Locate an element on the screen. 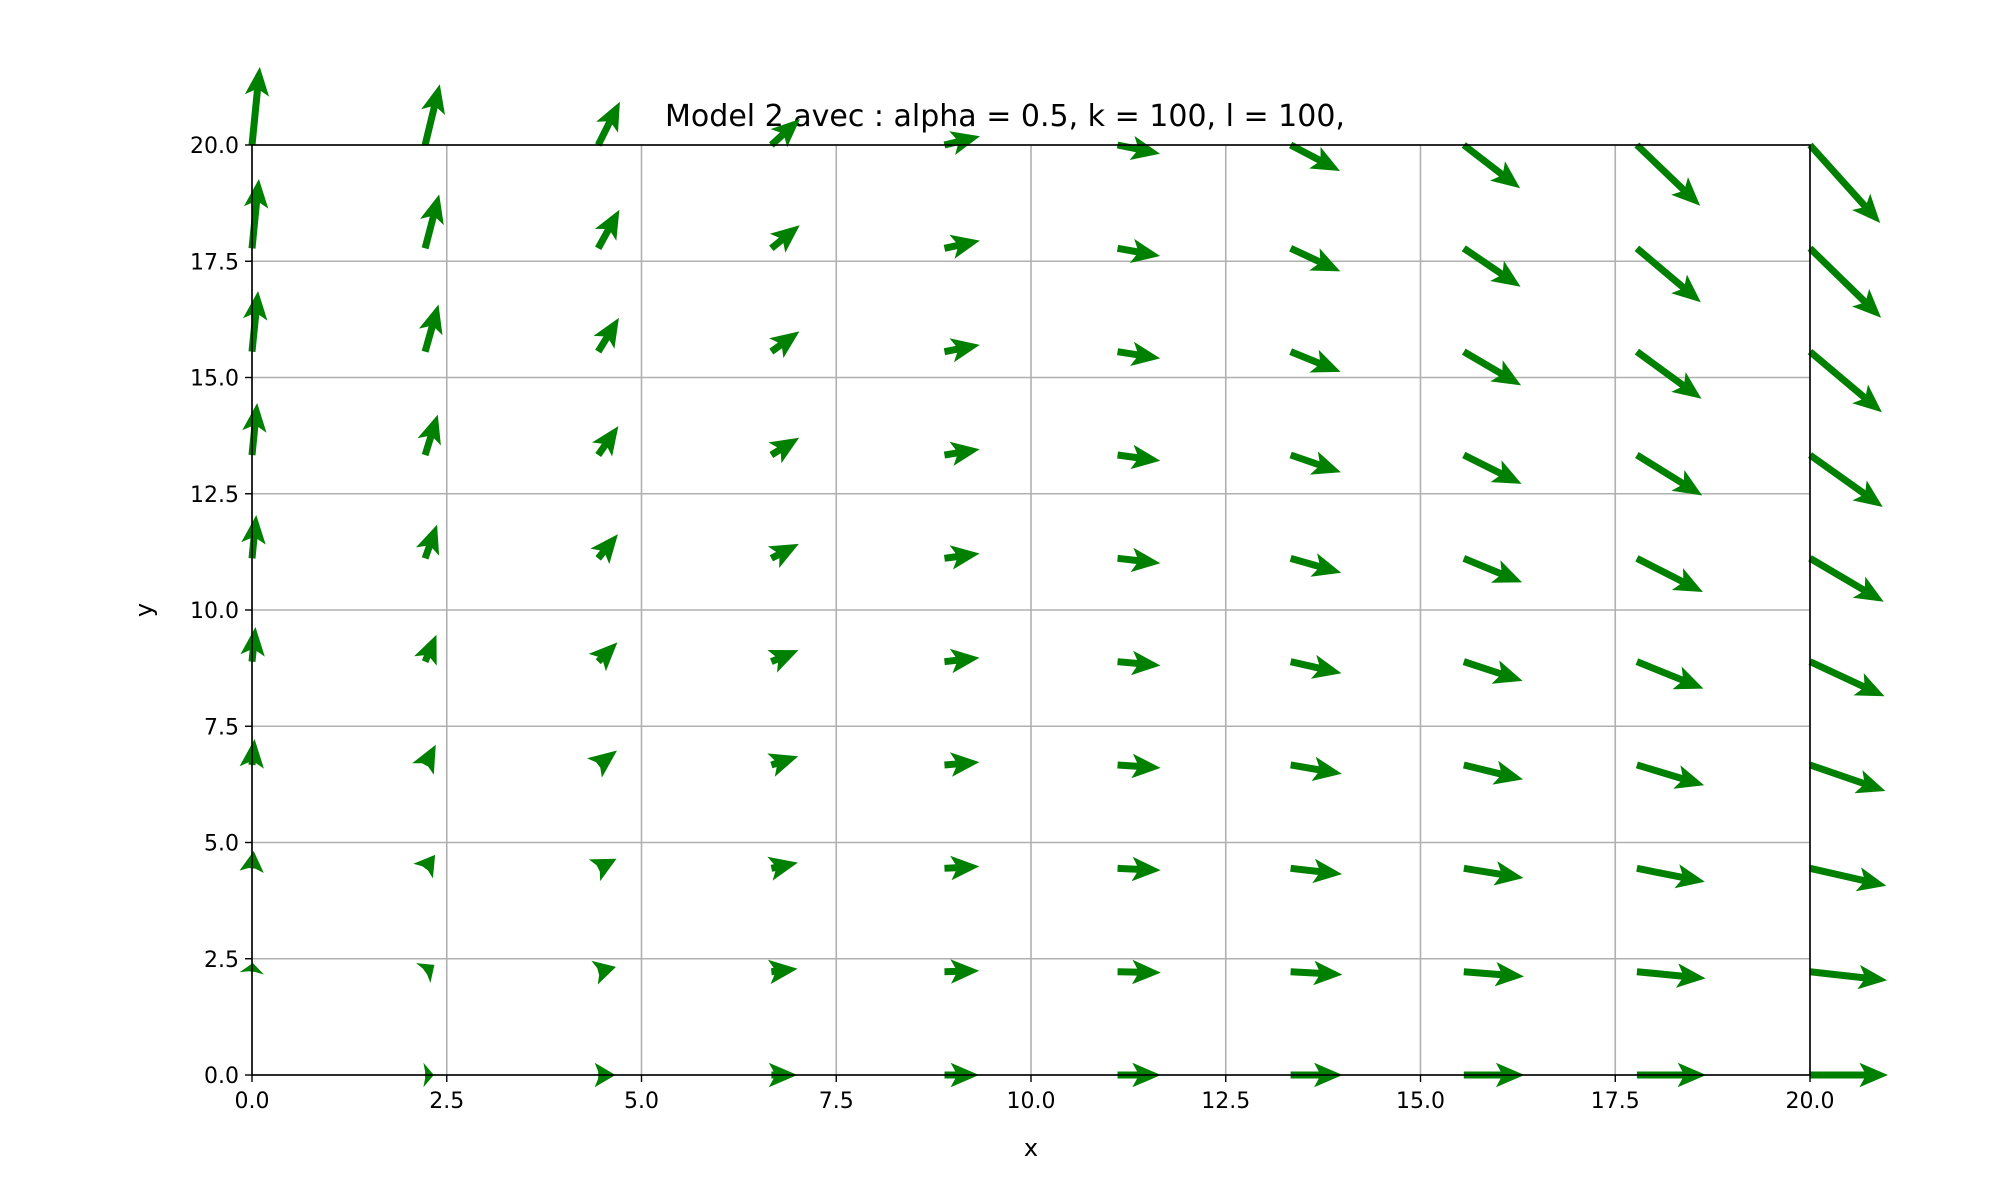  x-tick-label: 2.5 is located at coordinates (446, 1101).